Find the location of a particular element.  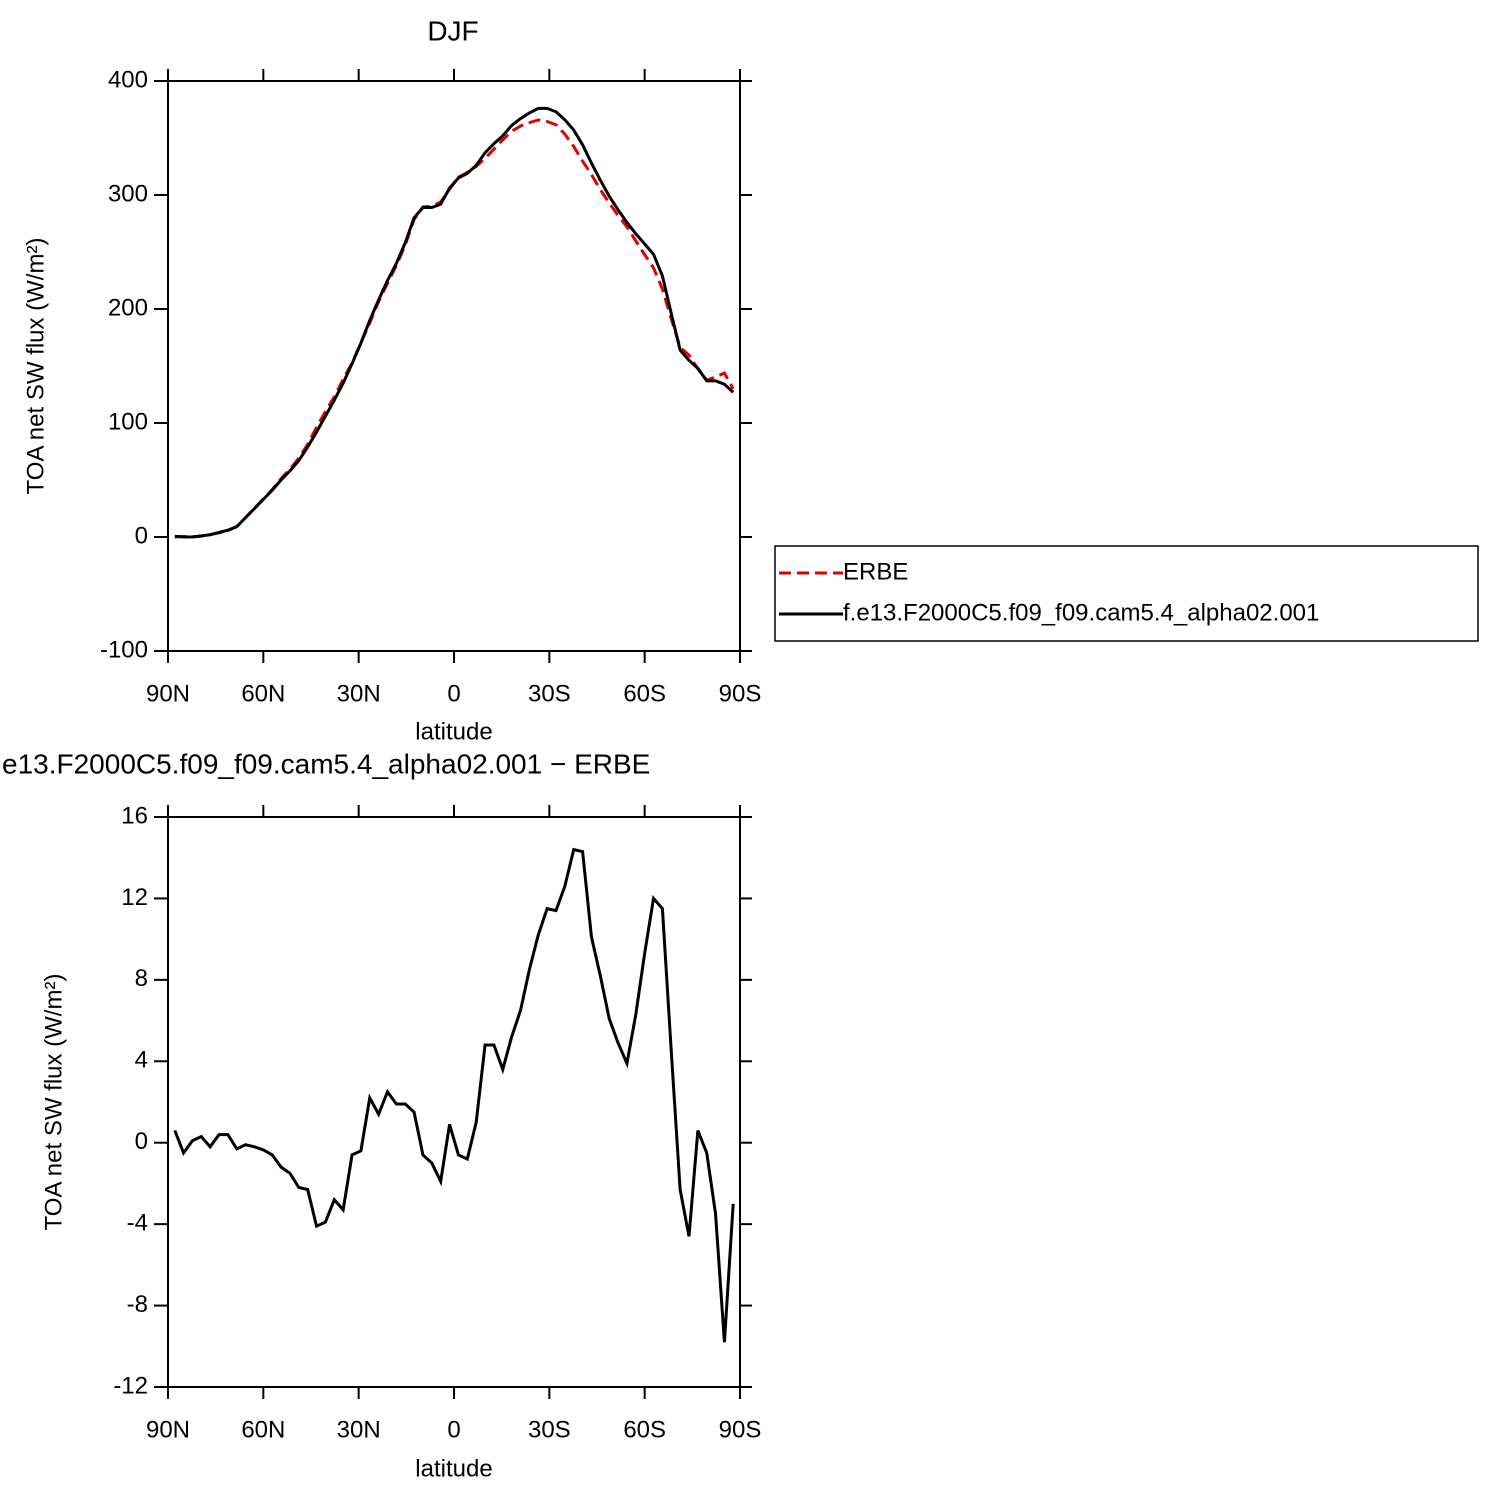

plot-frame is located at coordinates (454, 366).